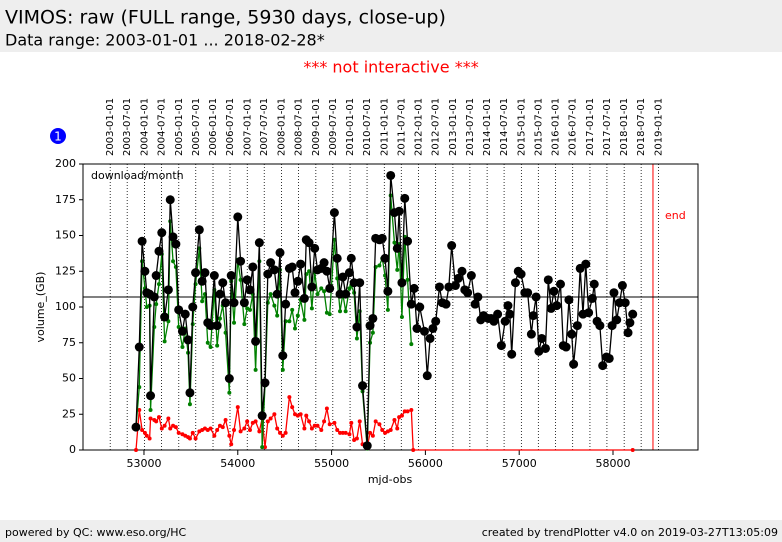  I want to click on y-tick-label: 200, so click(65, 163).